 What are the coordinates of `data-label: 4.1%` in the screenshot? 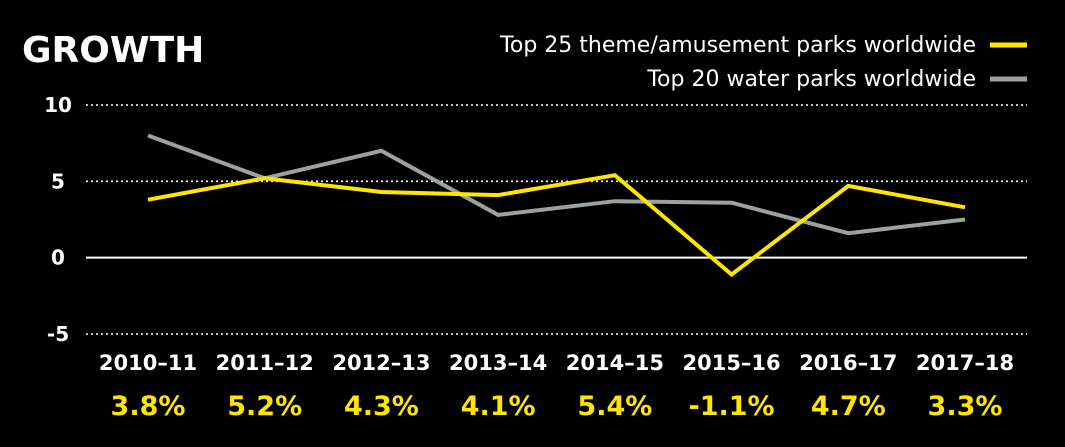 It's located at (498, 406).